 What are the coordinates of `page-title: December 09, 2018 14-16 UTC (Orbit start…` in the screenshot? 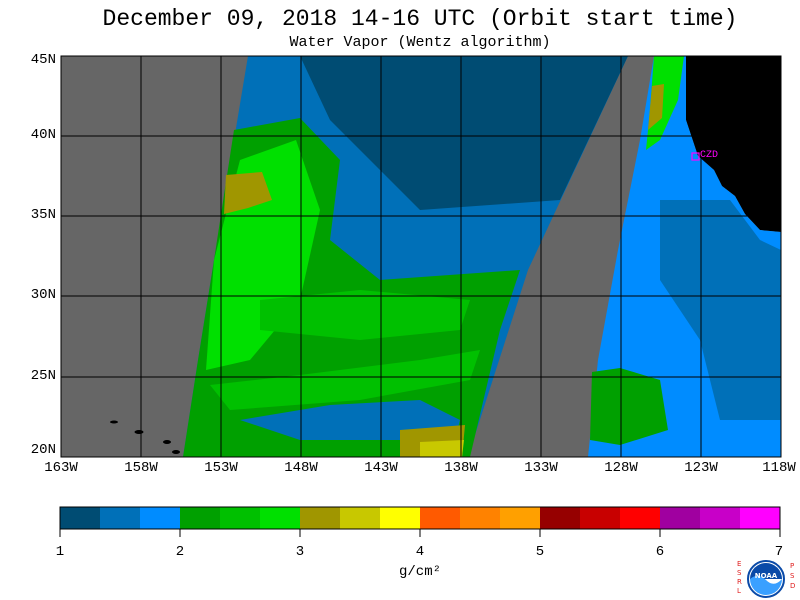 It's located at (420, 19).